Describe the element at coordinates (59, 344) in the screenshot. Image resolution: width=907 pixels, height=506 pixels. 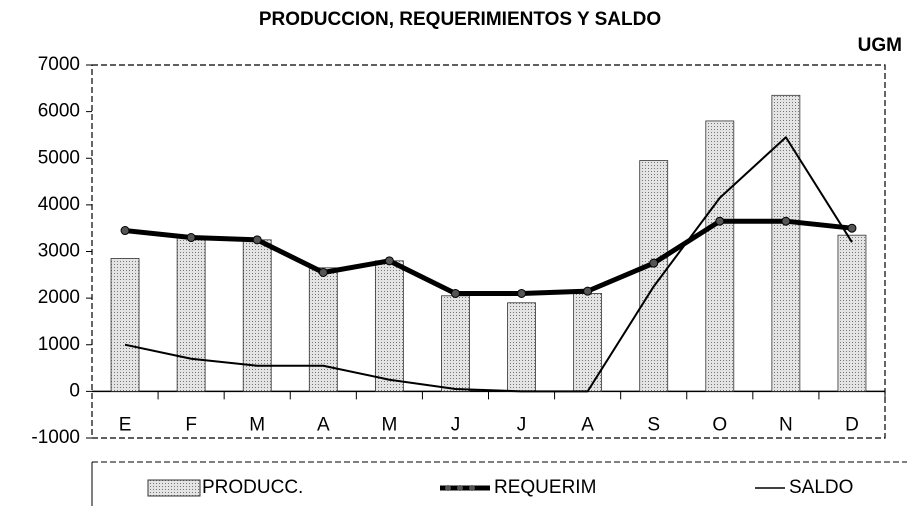
I see `y-tick-label: 1000` at that location.